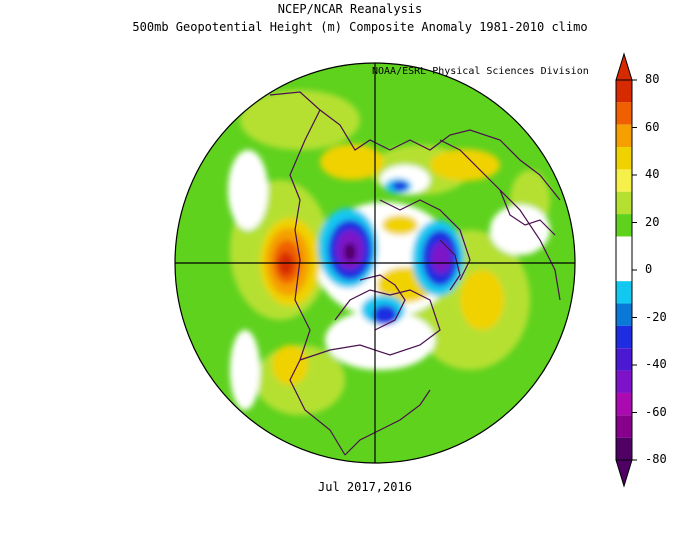 Image resolution: width=700 pixels, height=542 pixels. What do you see at coordinates (649, 269) in the screenshot?
I see `colorbar-tick-label: 0` at bounding box center [649, 269].